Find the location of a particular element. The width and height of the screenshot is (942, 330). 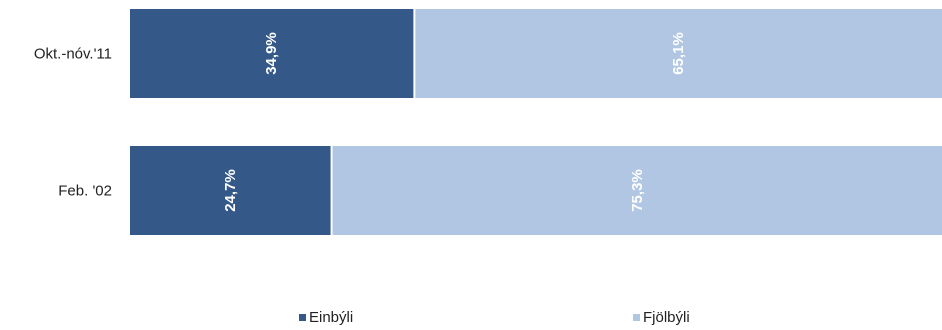

legend-label-einbyli: Einbýli is located at coordinates (331, 317).